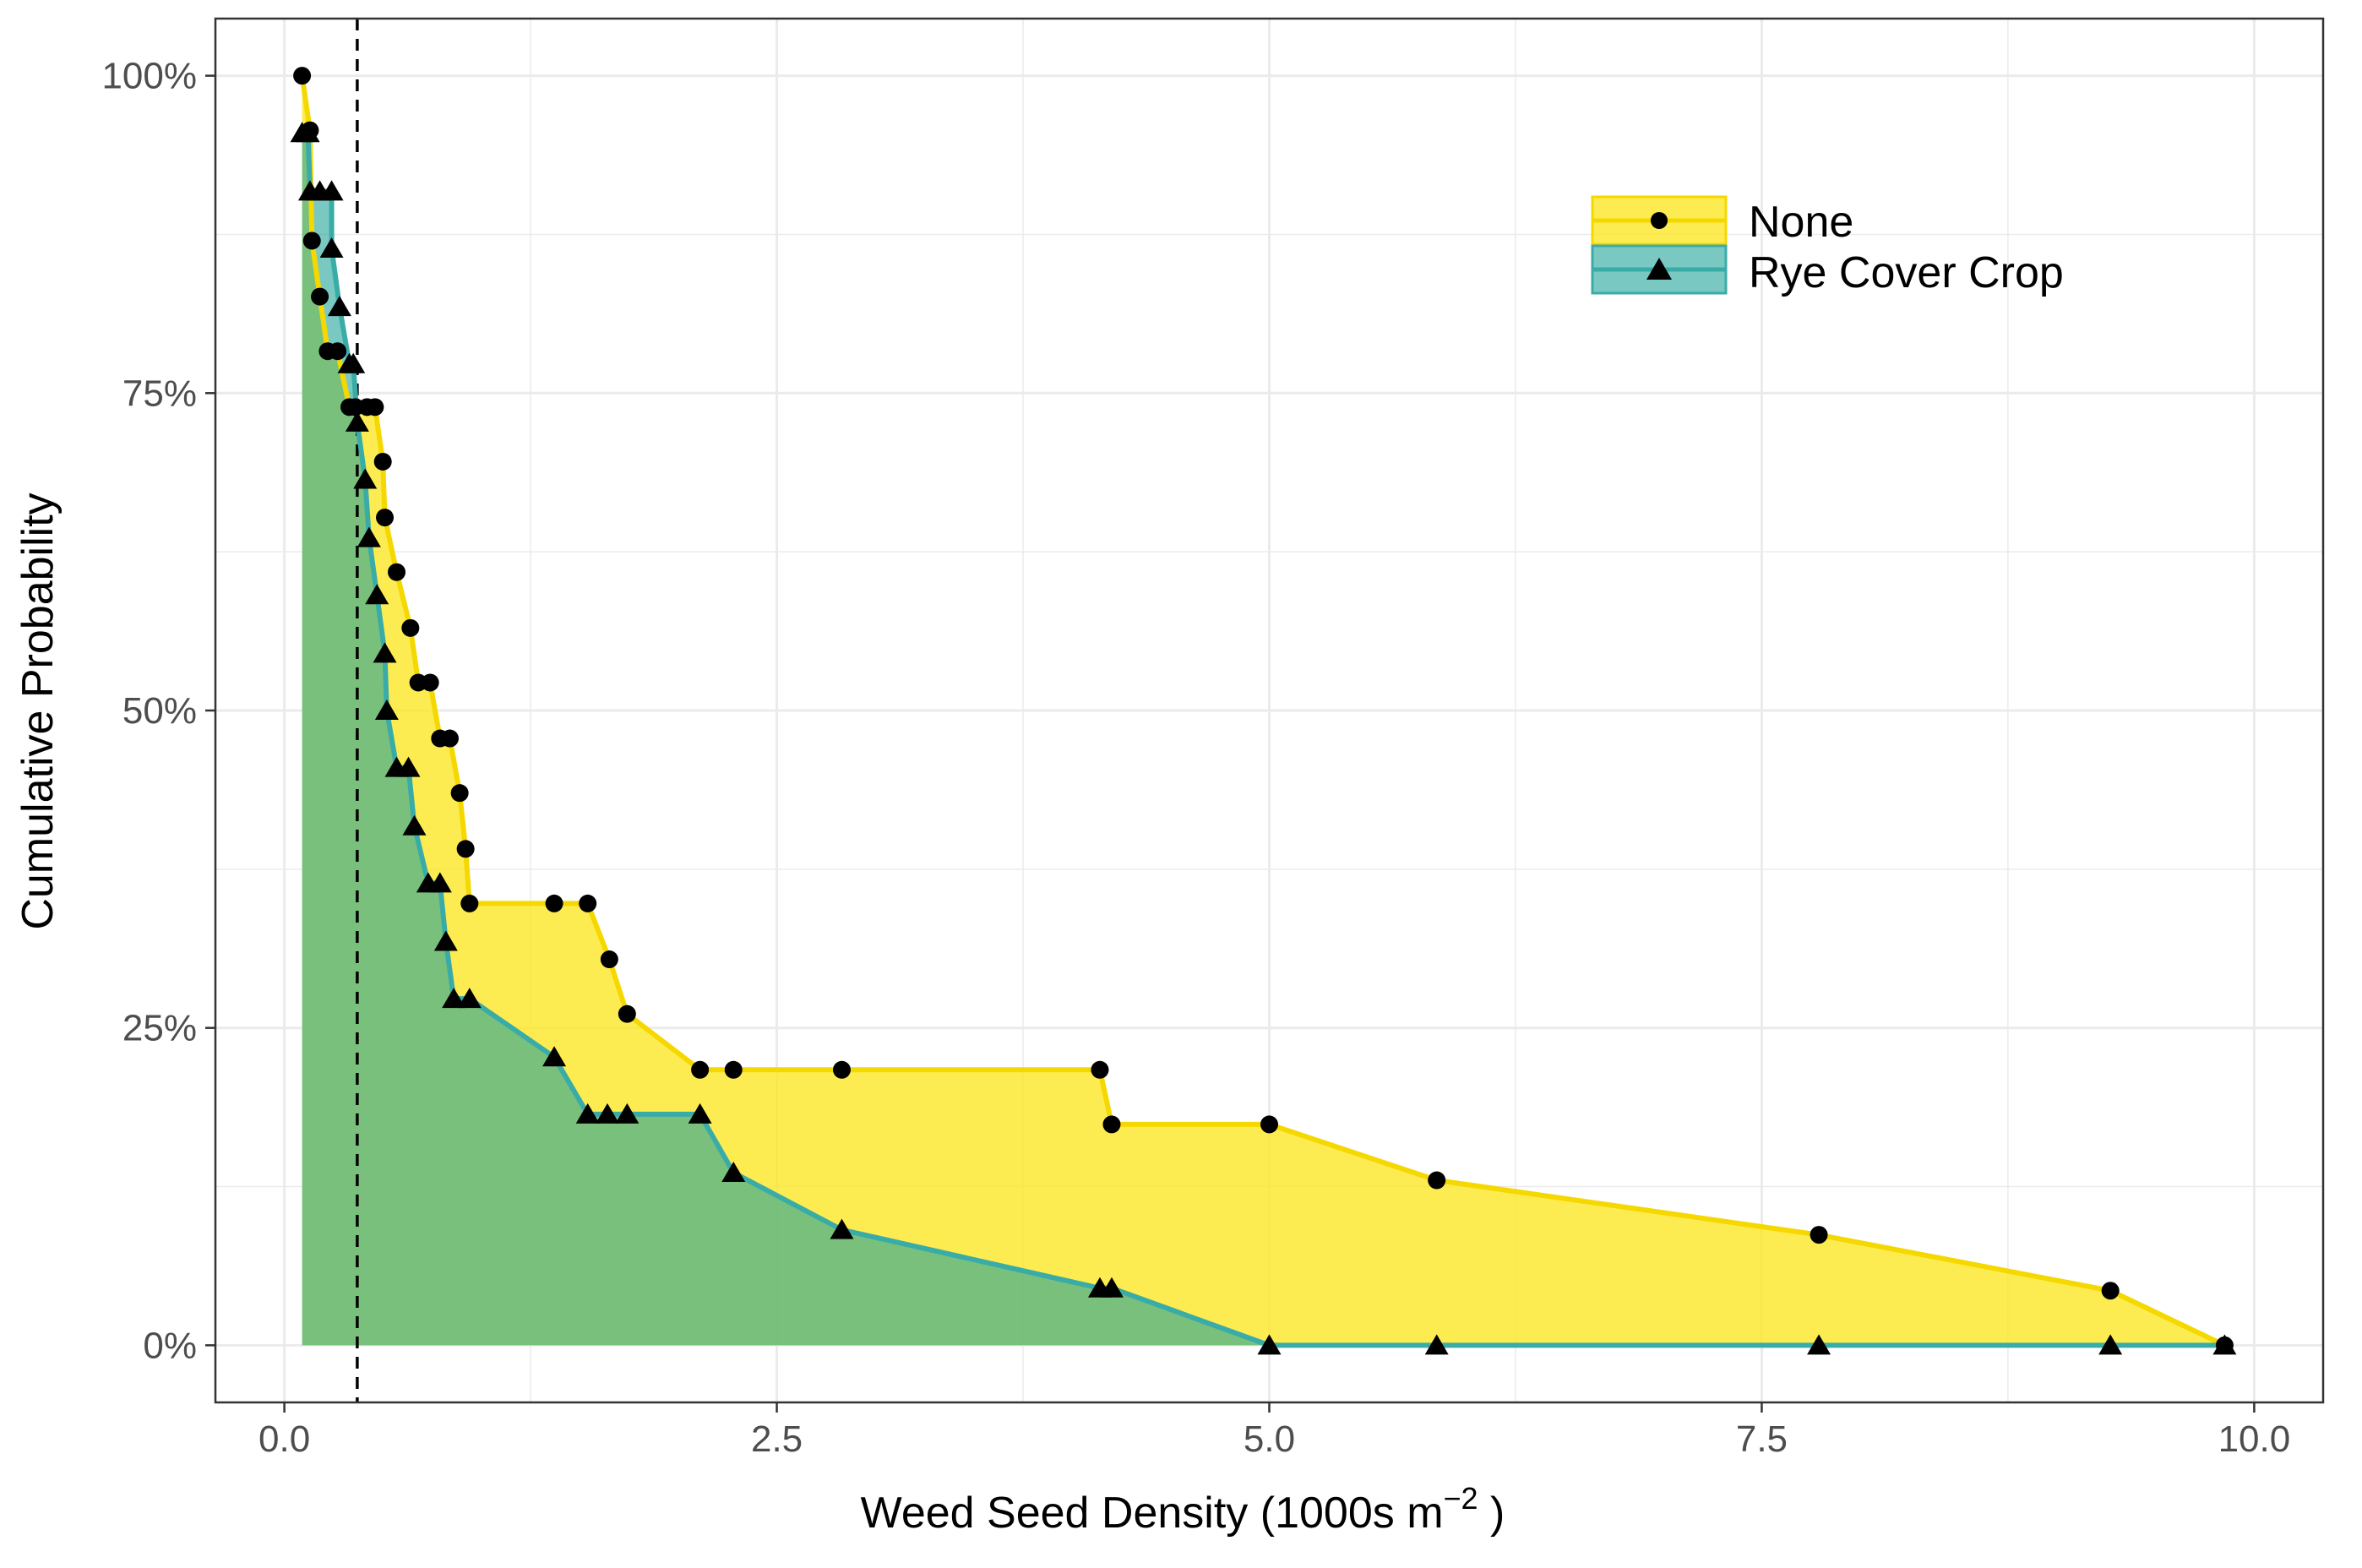  What do you see at coordinates (1461, 1498) in the screenshot?
I see `x-axis-title-superscript: −2` at bounding box center [1461, 1498].